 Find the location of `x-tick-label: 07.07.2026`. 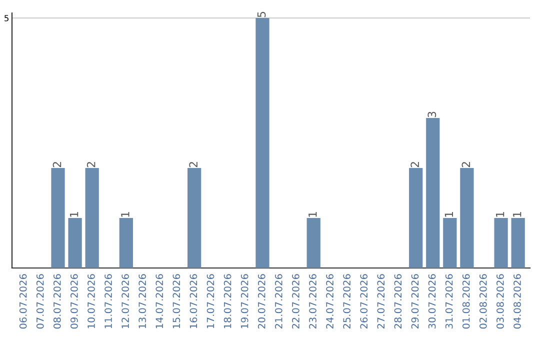

x-tick-label: 07.07.2026 is located at coordinates (40, 301).